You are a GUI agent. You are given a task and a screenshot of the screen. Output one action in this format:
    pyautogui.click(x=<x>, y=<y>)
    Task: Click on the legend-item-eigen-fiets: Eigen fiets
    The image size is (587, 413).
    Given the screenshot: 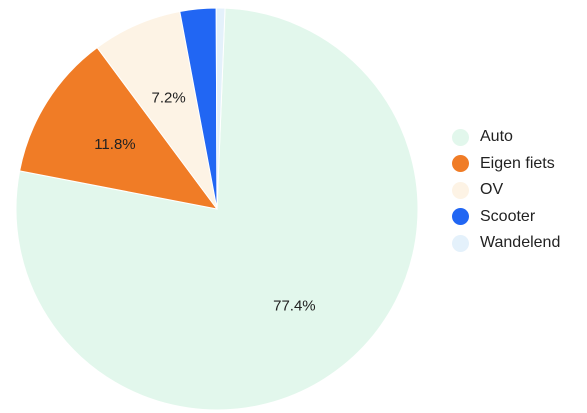 What is the action you would take?
    pyautogui.click(x=519, y=164)
    